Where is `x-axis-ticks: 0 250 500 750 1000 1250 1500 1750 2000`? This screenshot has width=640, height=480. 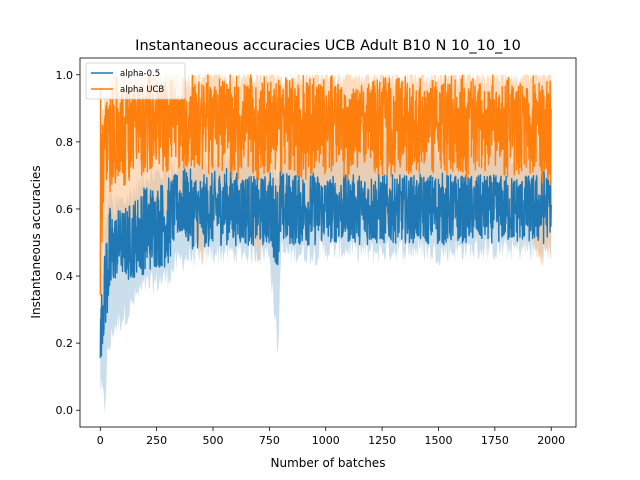 x-axis-ticks: 0 250 500 750 1000 1250 1500 1750 2000 is located at coordinates (331, 437).